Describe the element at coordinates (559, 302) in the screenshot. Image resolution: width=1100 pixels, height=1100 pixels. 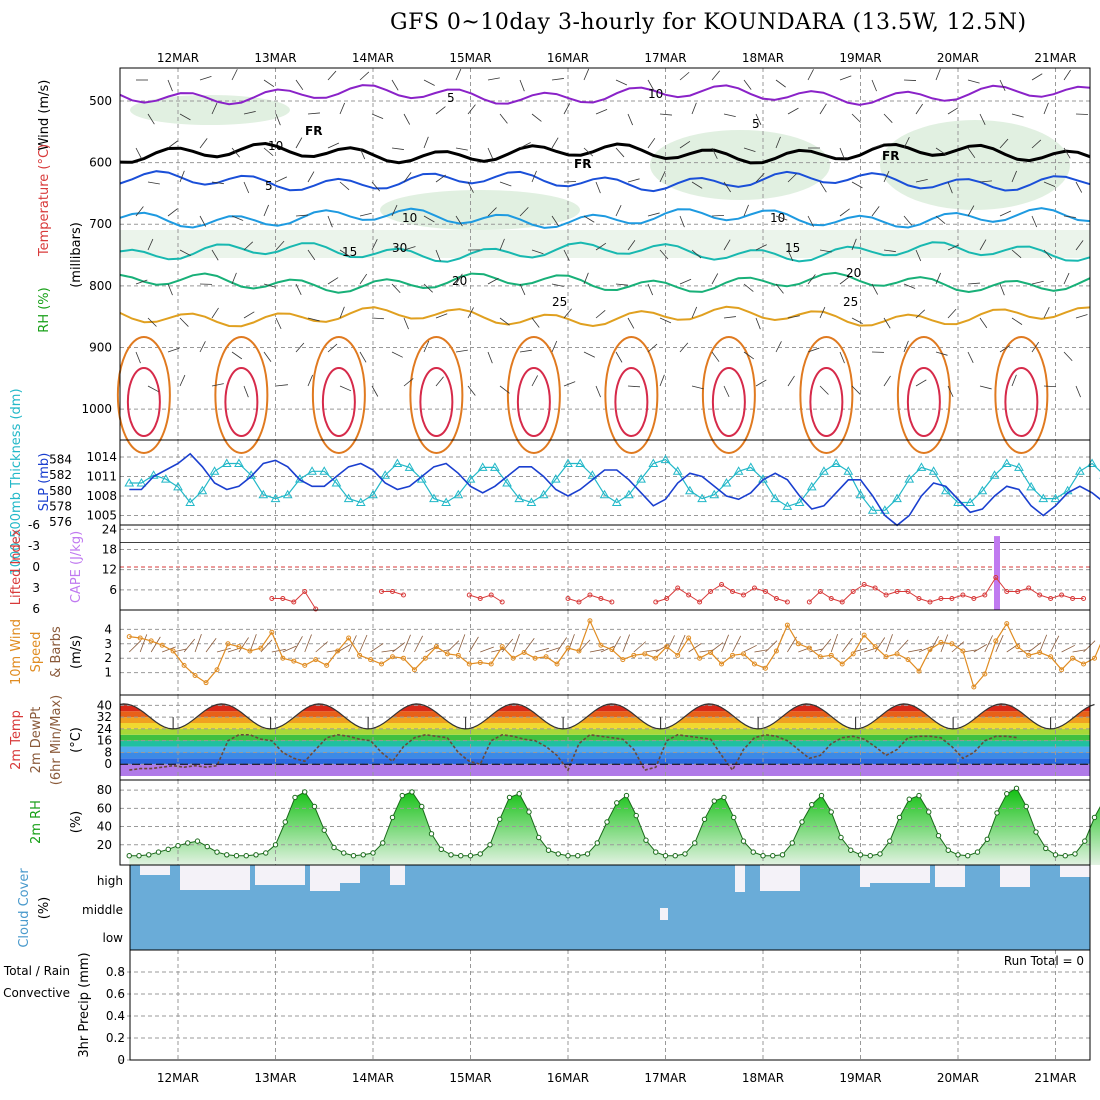
I see `isotherm-label: 25` at that location.